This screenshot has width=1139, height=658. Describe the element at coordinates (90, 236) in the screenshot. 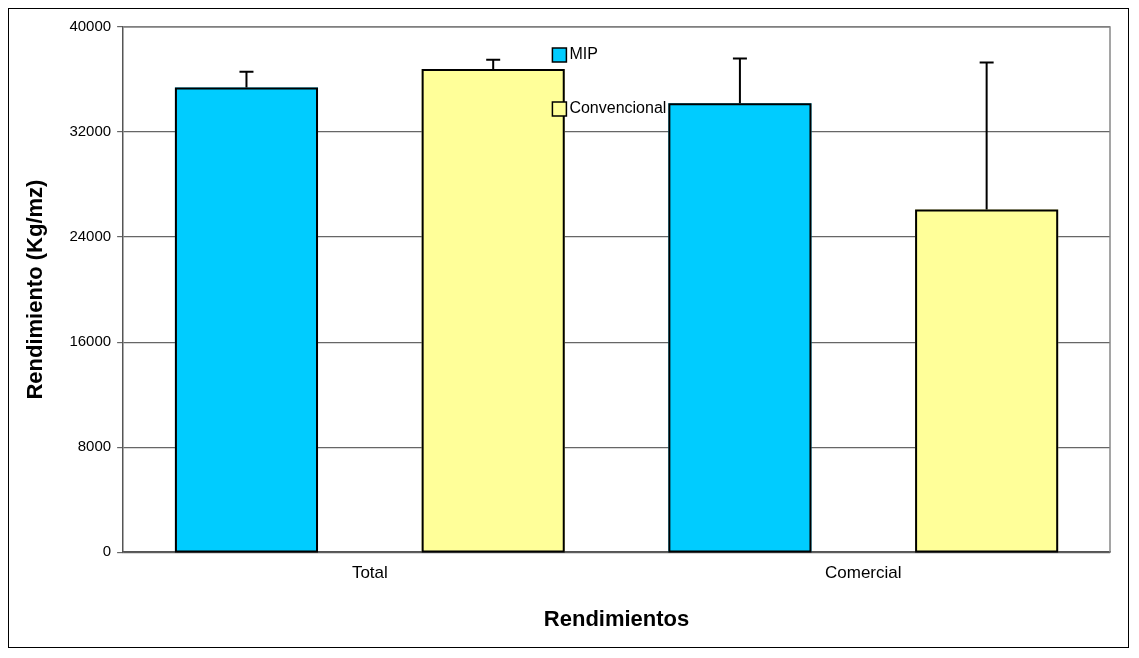

I see `y-tick-label: 24000` at that location.